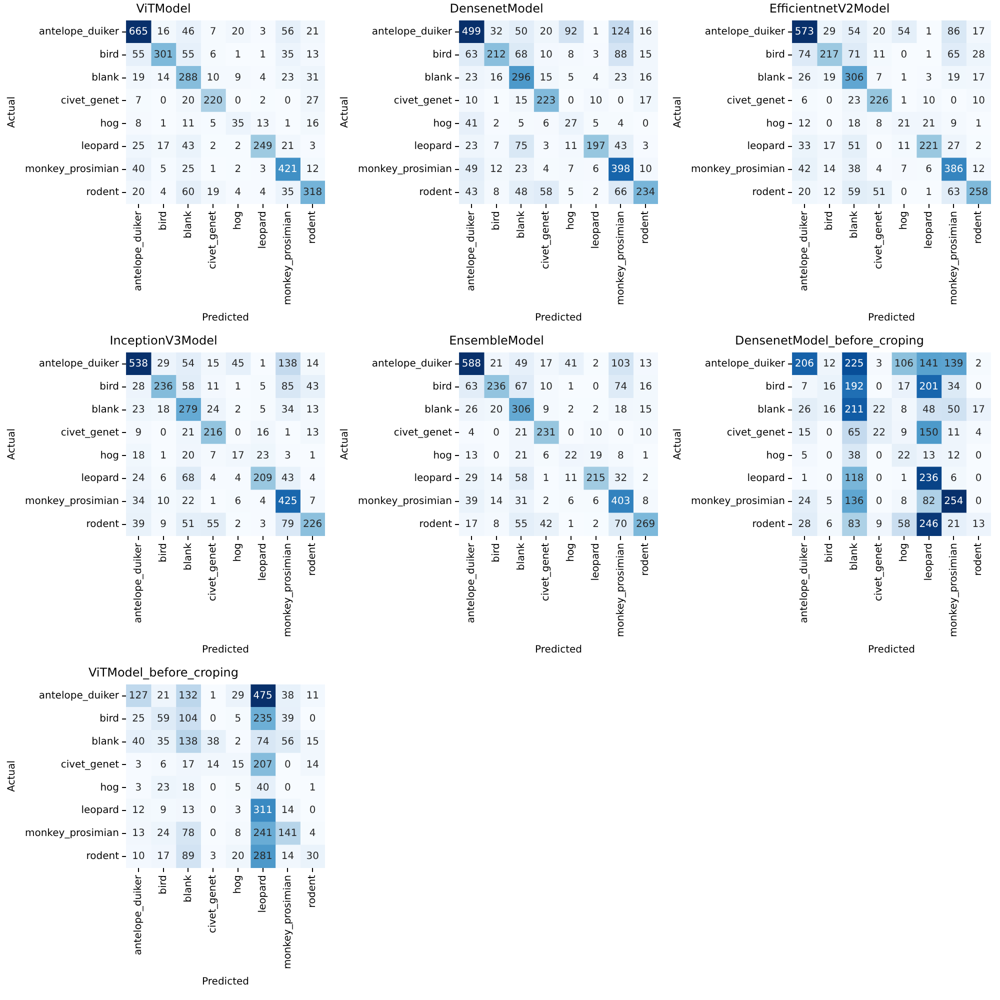 This screenshot has height=1000, width=1000. Describe the element at coordinates (546, 100) in the screenshot. I see `data-label: 223` at that location.